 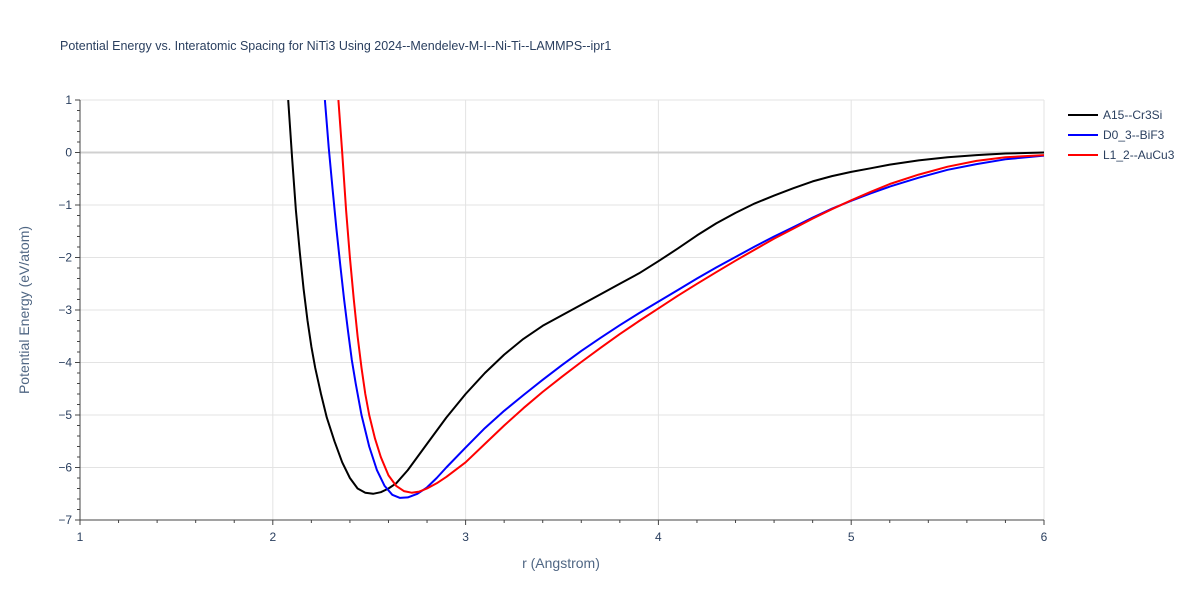 What do you see at coordinates (1044, 537) in the screenshot?
I see `x-tick-label: 6` at bounding box center [1044, 537].